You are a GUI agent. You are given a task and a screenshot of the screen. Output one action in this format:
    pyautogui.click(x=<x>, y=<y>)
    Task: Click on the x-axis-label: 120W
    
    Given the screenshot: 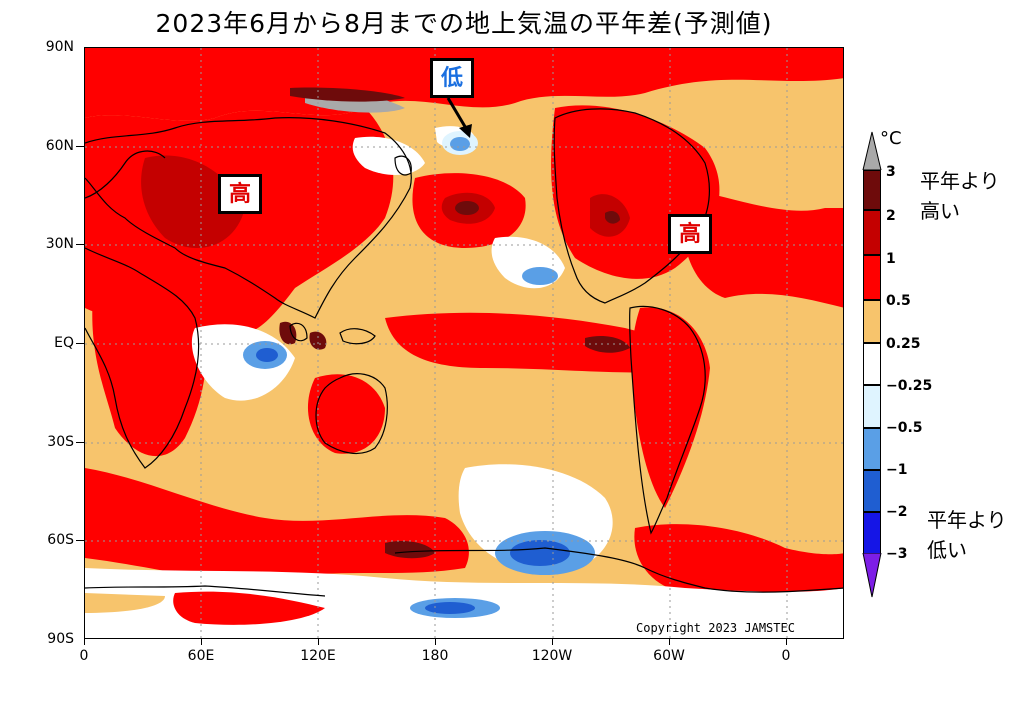 What is the action you would take?
    pyautogui.click(x=552, y=656)
    